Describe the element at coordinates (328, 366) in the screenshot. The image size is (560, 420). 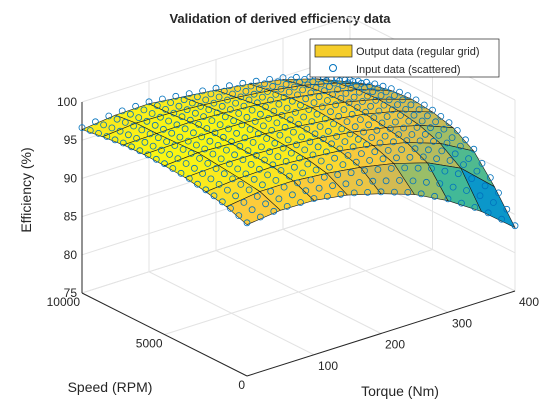
I see `x-tick-label: 100` at that location.